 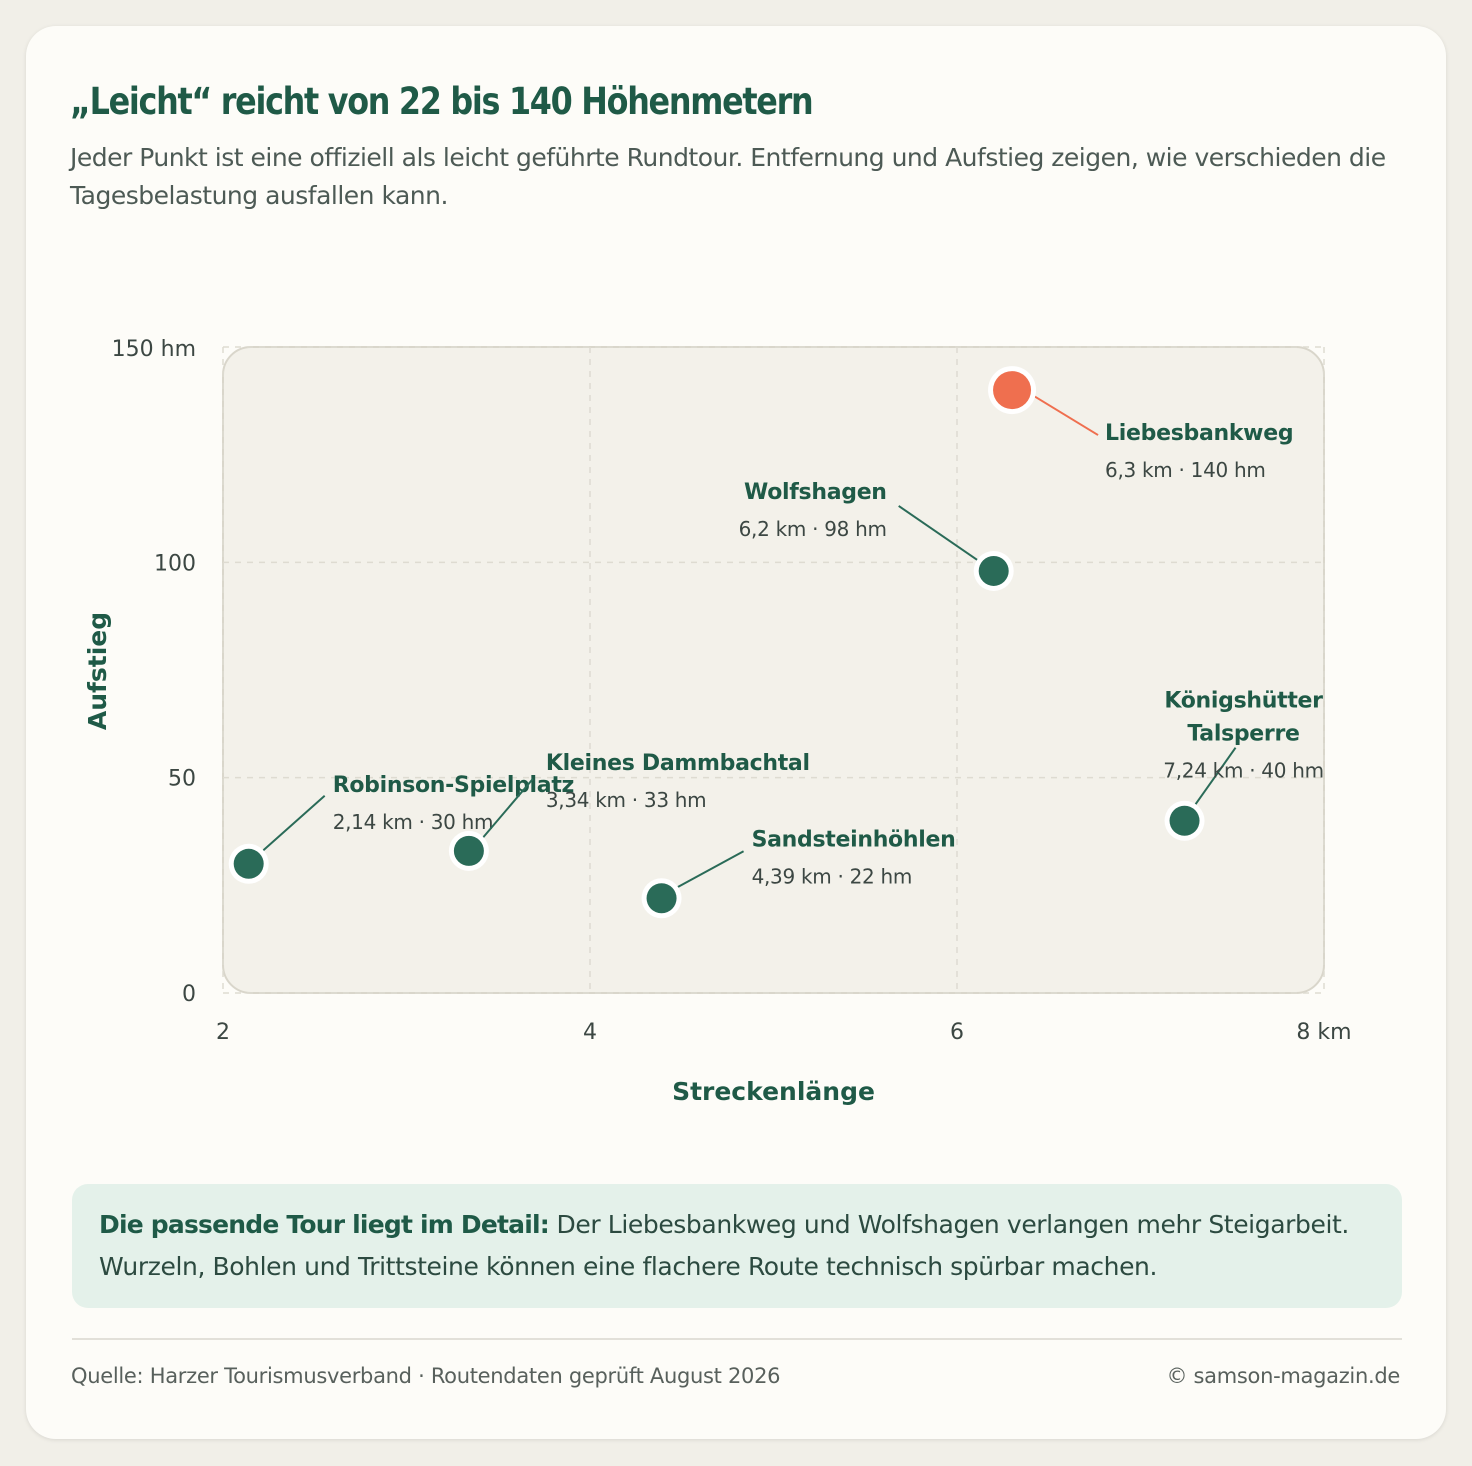 I want to click on x-axis-title: Streckenlänge, so click(x=773, y=1091).